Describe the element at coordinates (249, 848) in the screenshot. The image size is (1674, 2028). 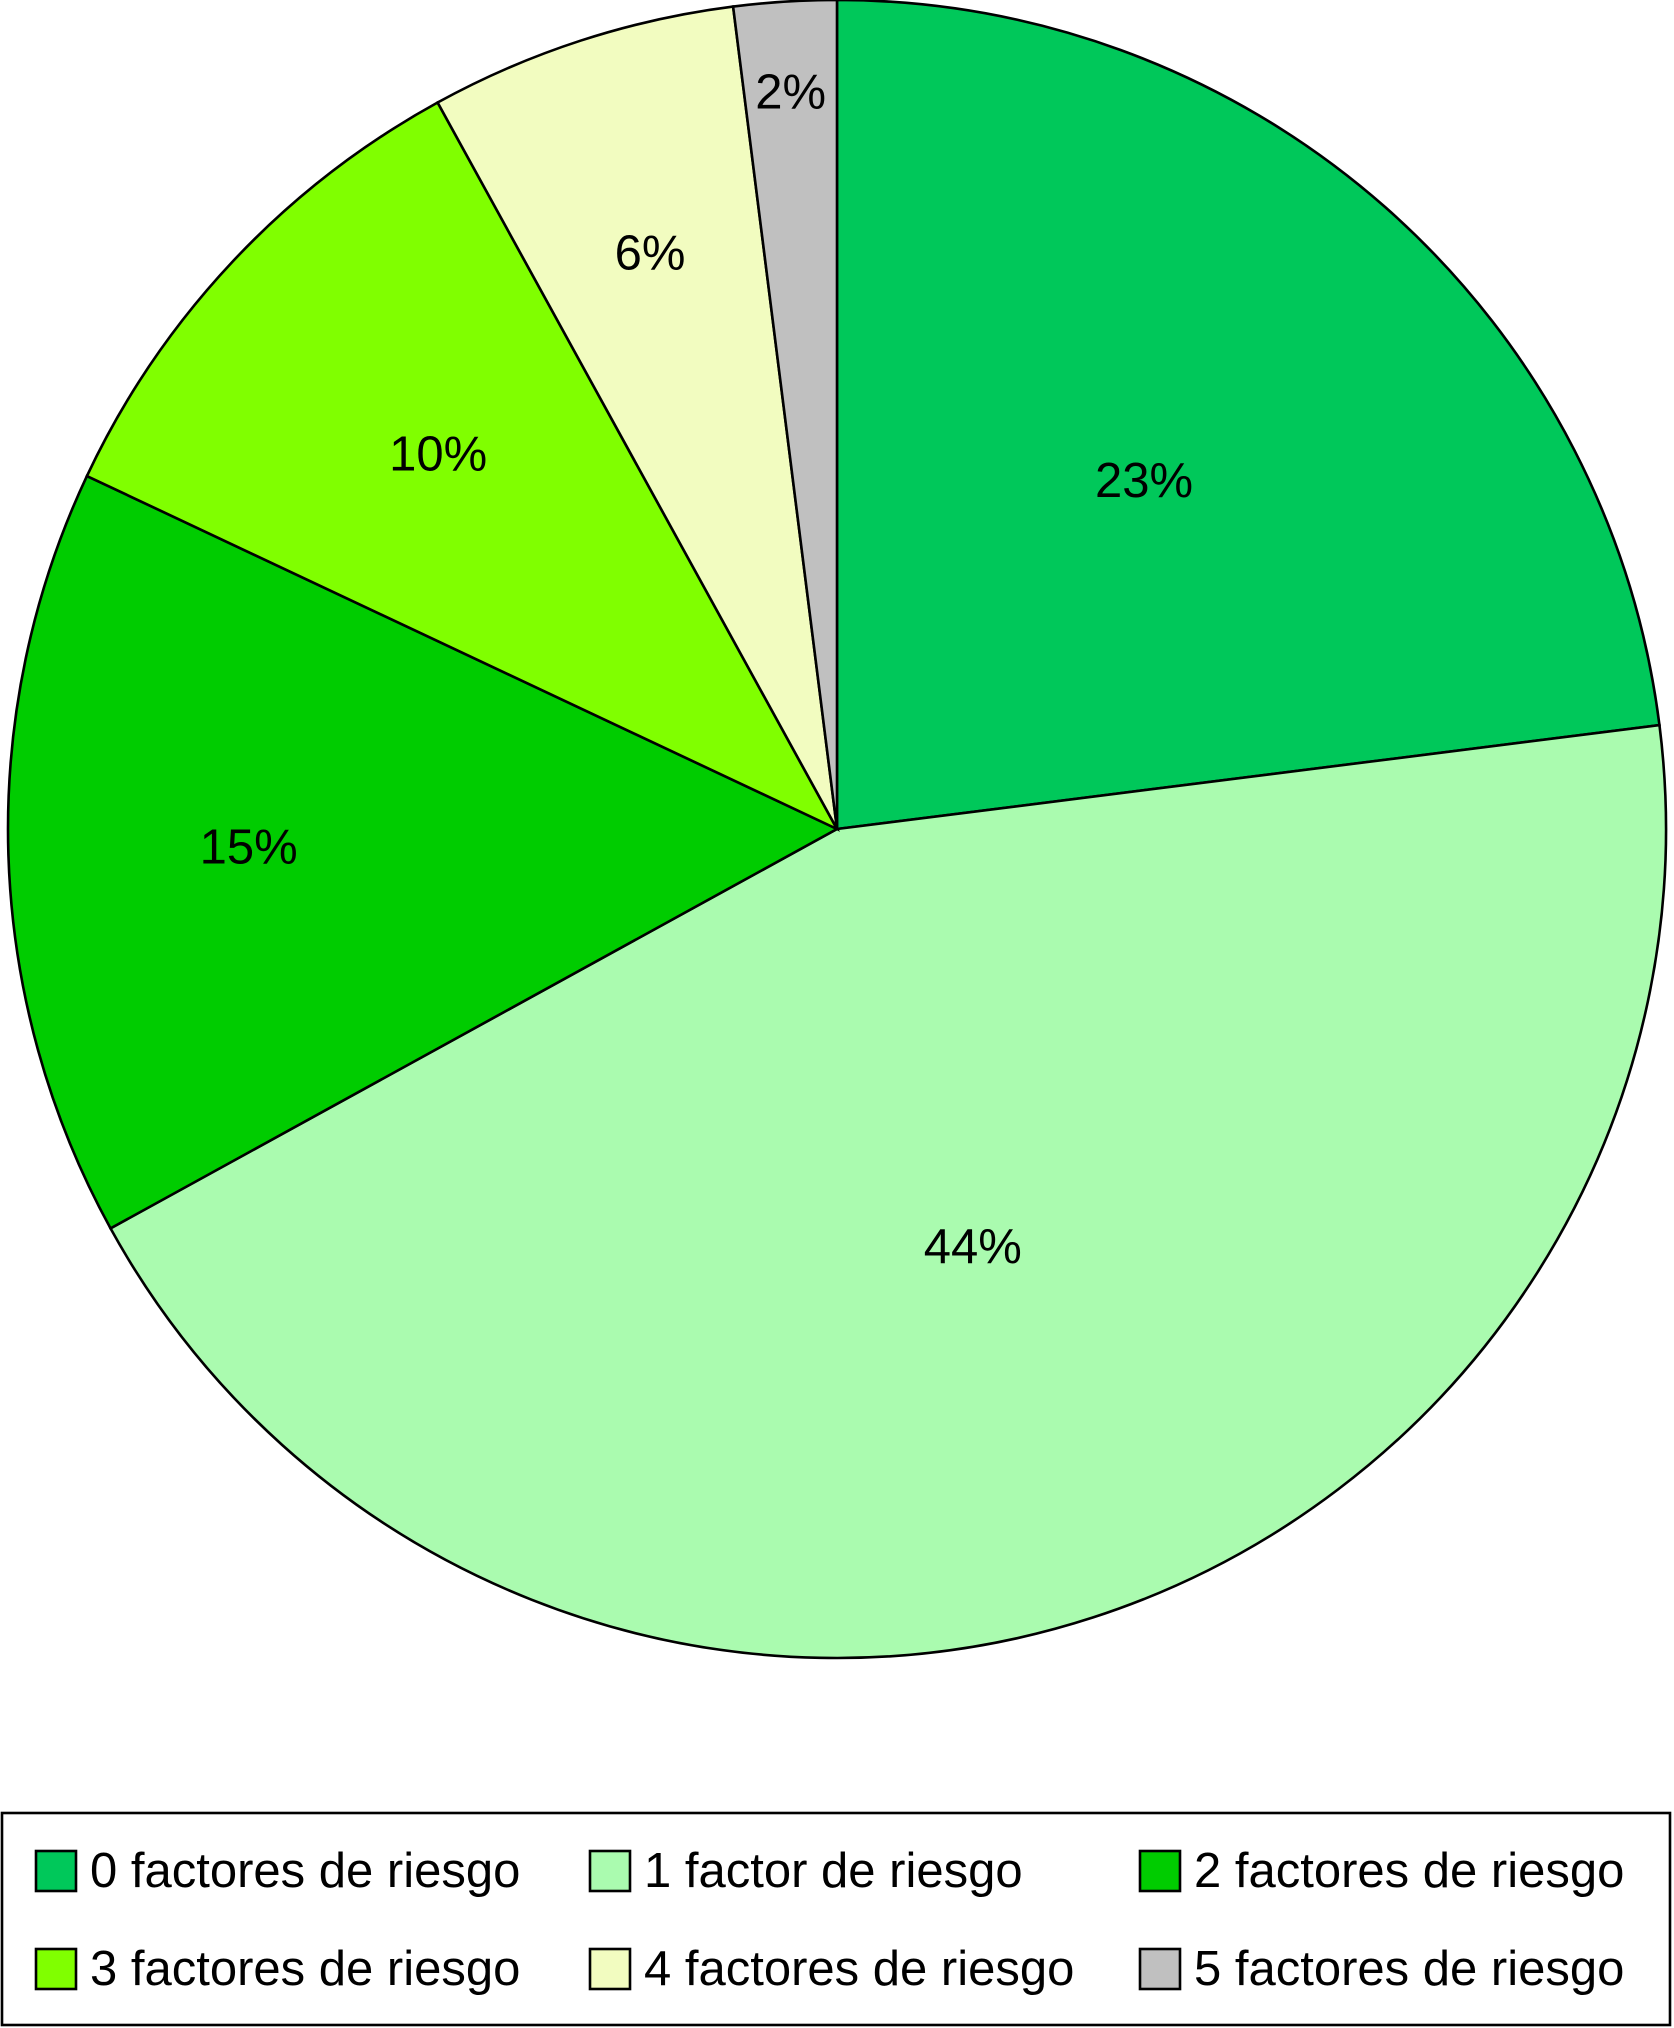
I see `slice-value-label-2: 15%` at that location.